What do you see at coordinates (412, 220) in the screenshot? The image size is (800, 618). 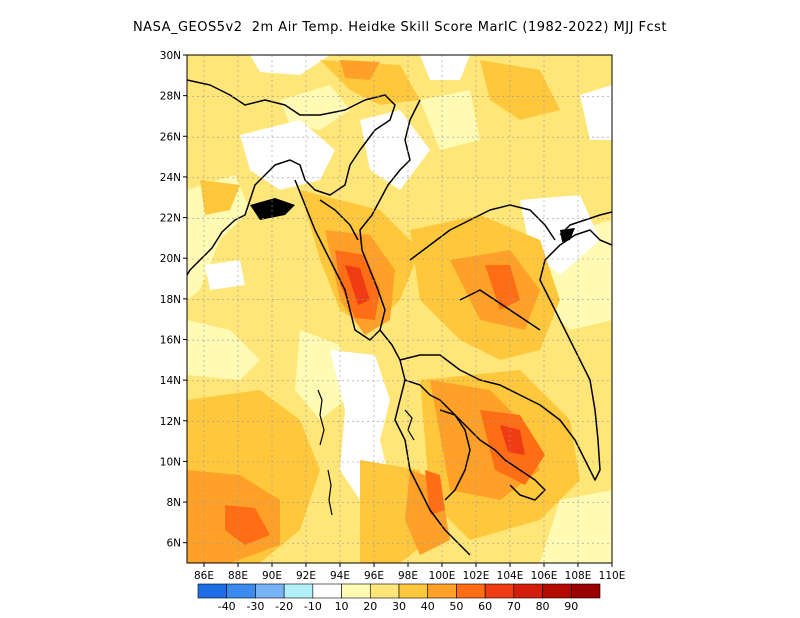 I see `delta-marks` at bounding box center [412, 220].